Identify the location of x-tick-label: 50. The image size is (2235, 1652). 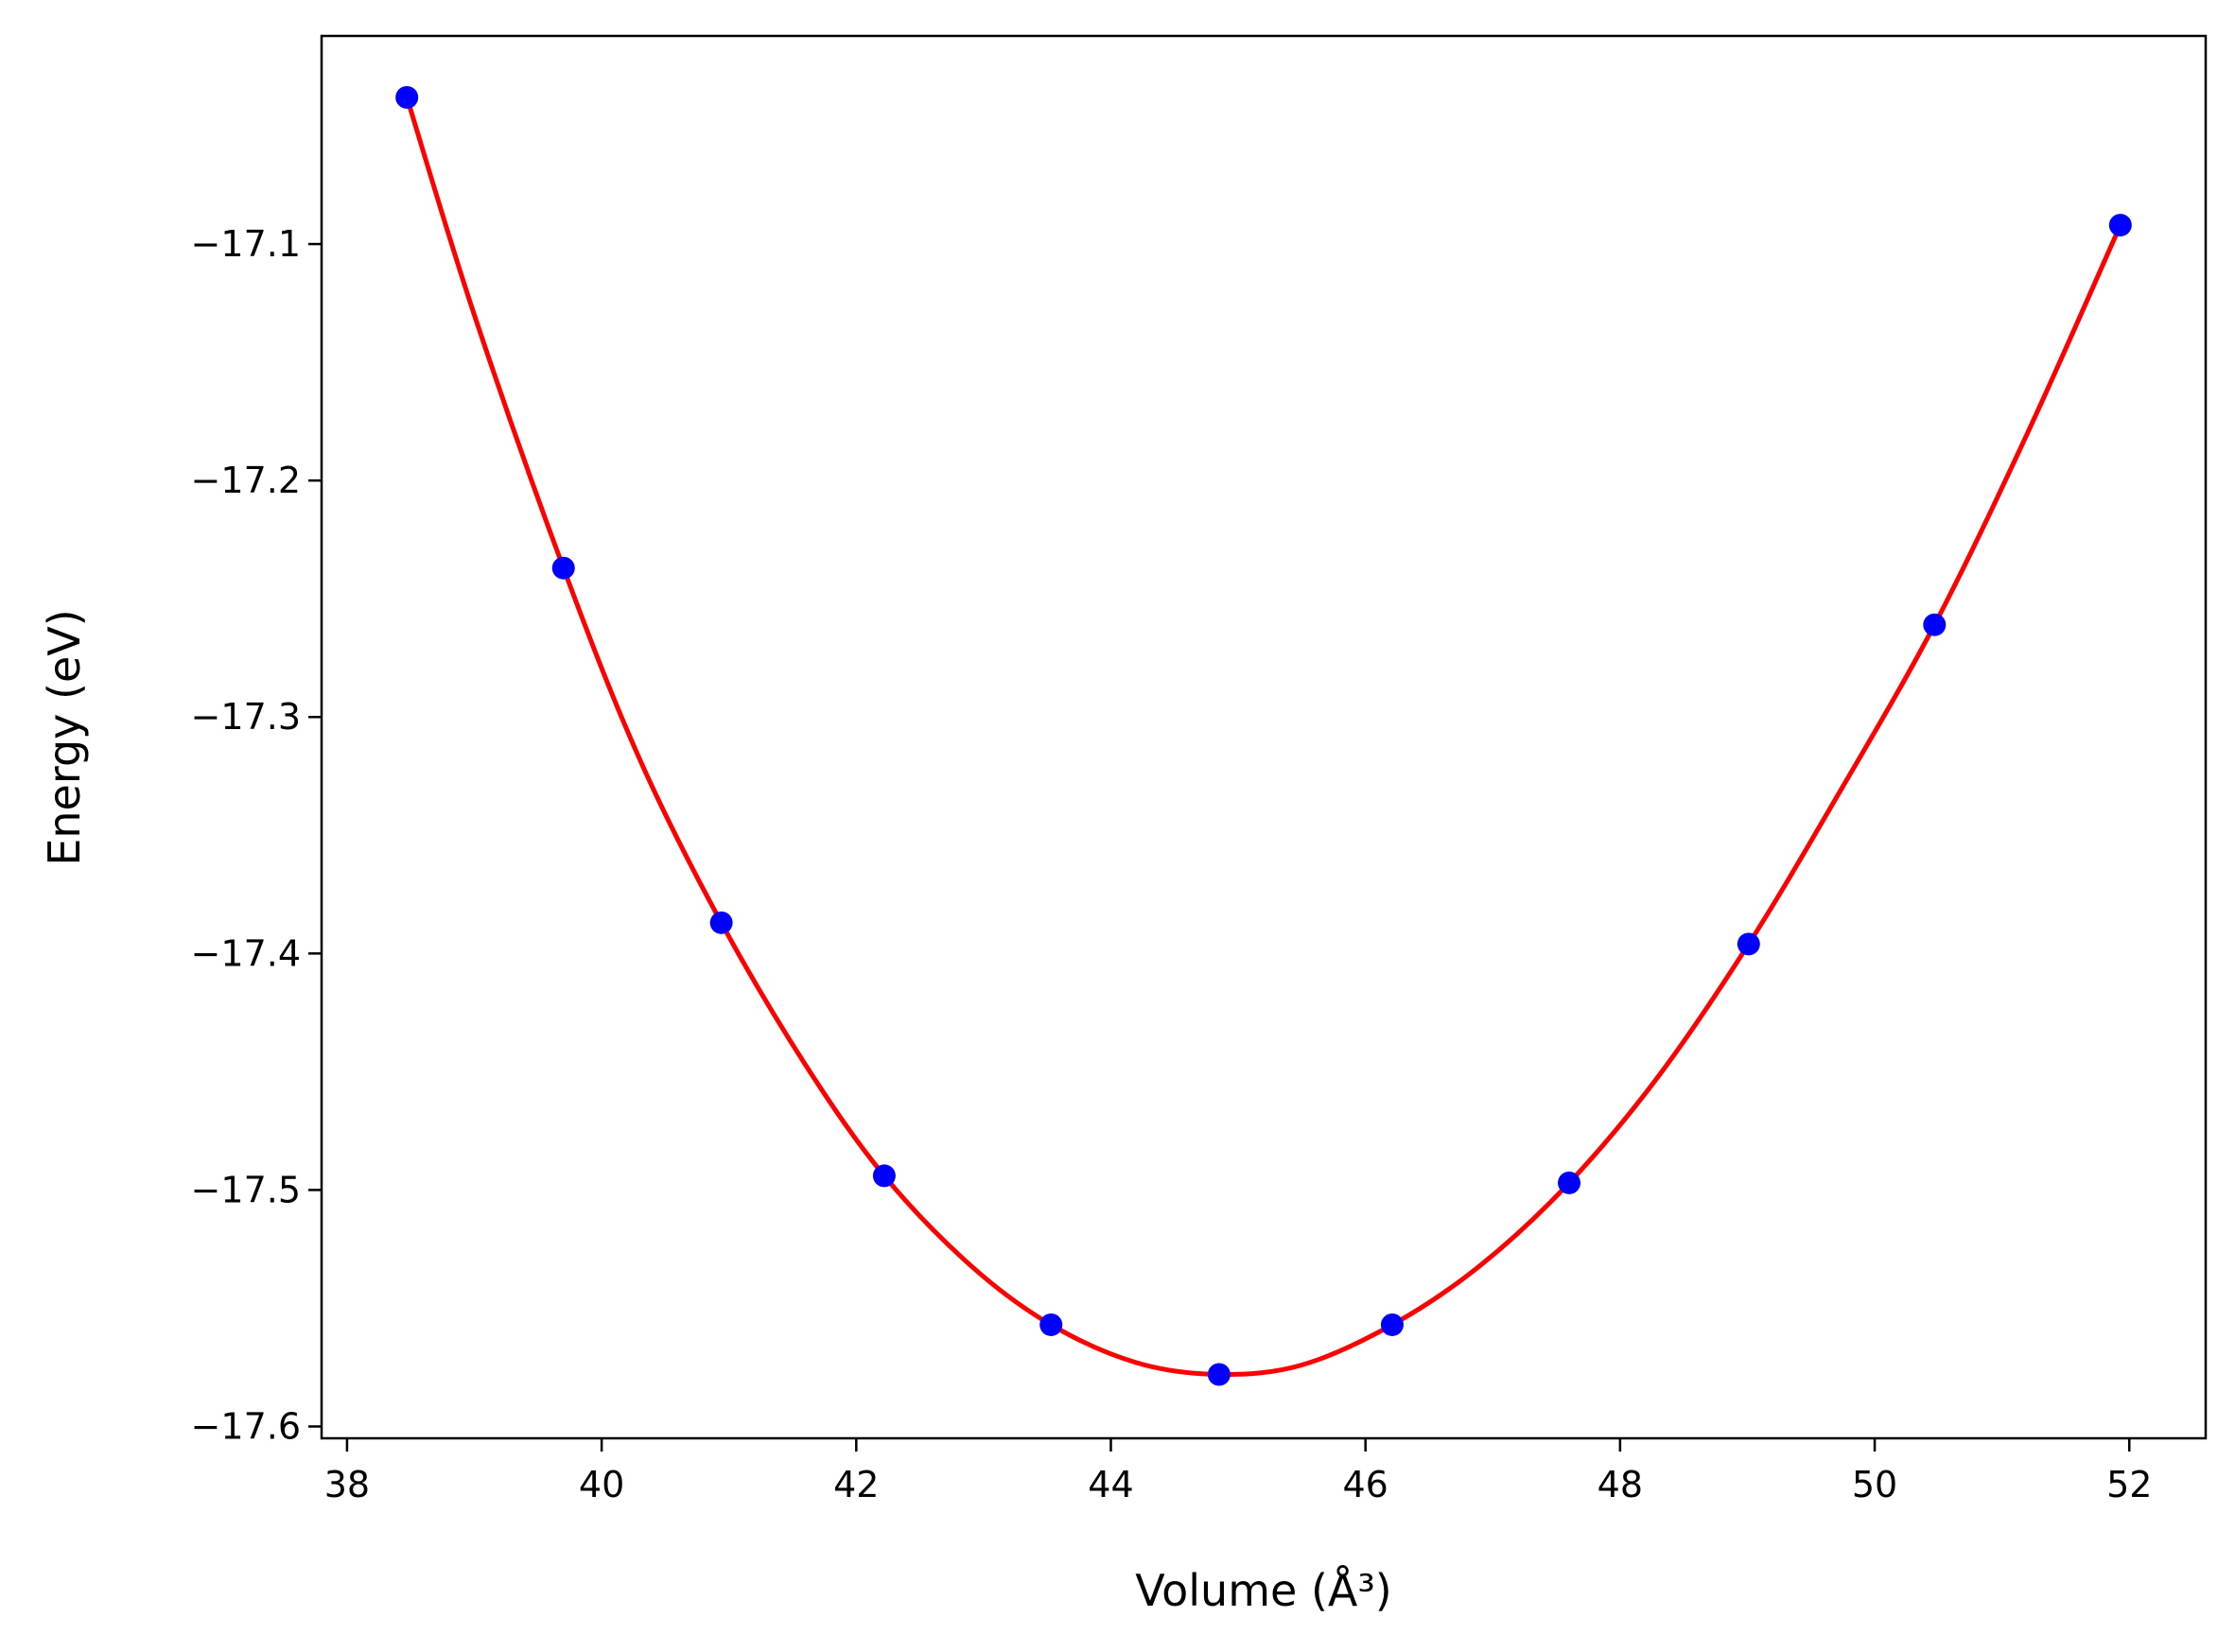
(1874, 1485).